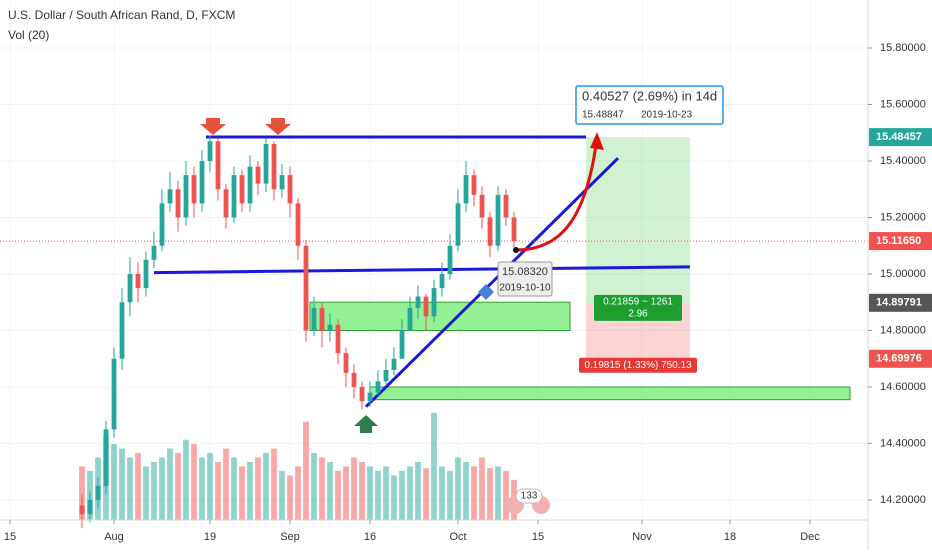 The image size is (932, 555). I want to click on y-tick-label: 14.60000, so click(903, 387).